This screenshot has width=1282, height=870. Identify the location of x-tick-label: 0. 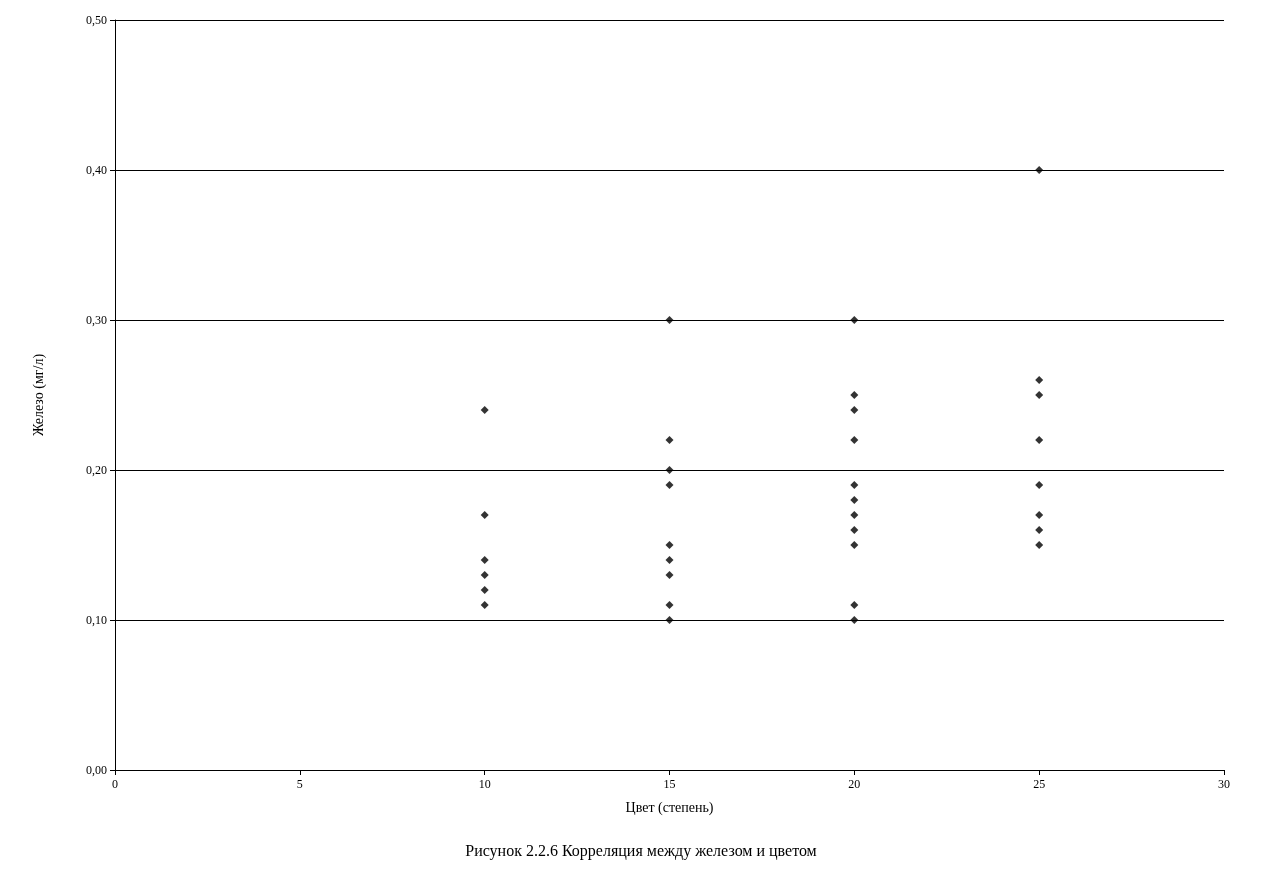
(115, 784).